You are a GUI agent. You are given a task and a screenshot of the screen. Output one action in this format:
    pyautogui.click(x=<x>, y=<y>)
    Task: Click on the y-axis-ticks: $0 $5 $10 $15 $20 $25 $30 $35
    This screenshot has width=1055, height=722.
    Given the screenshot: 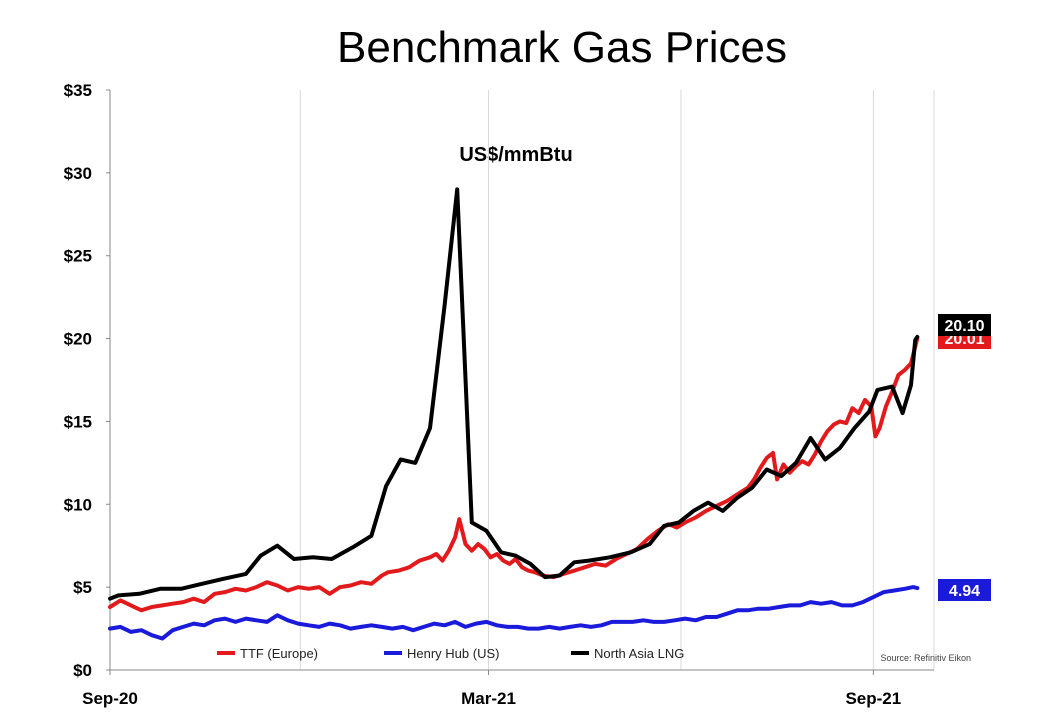 What is the action you would take?
    pyautogui.click(x=87, y=380)
    